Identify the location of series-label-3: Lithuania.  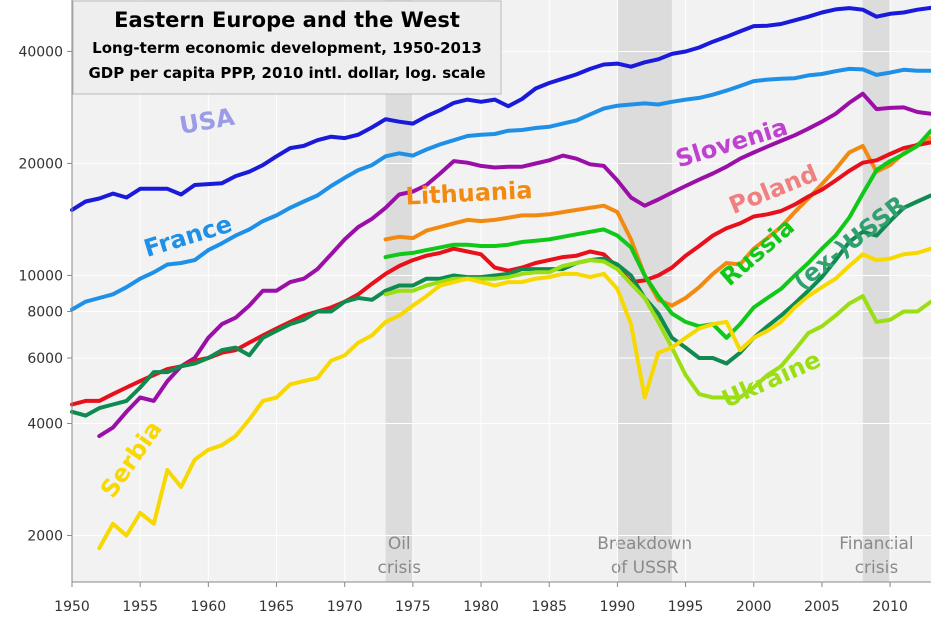
(469, 193).